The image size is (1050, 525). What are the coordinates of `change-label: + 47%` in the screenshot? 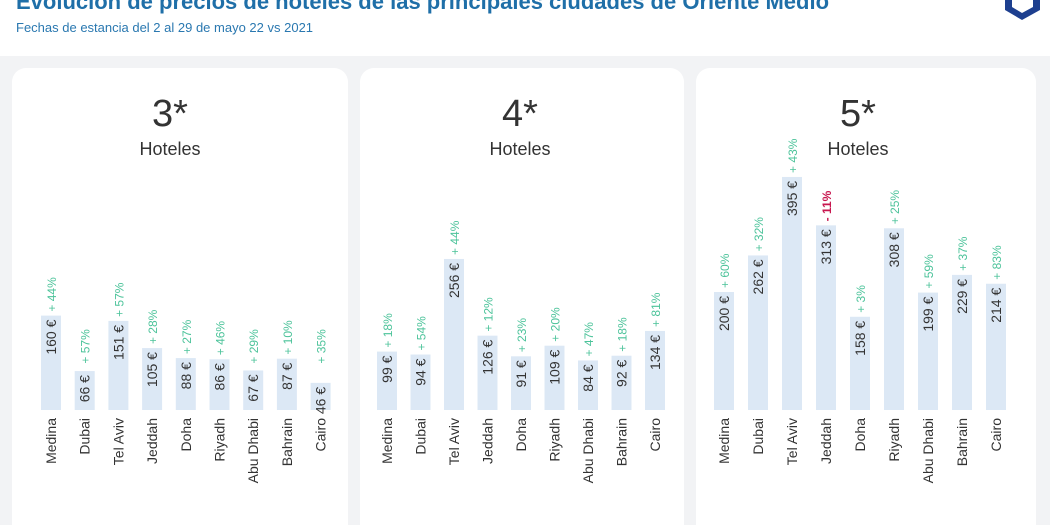 It's located at (589, 339).